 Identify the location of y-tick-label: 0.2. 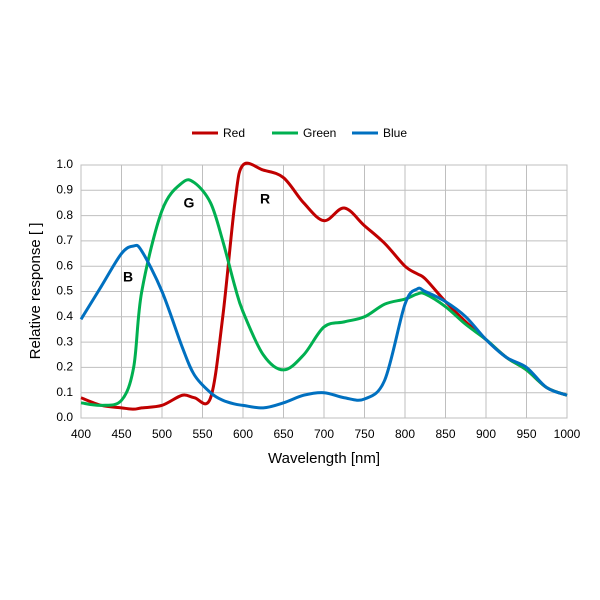
(64, 367).